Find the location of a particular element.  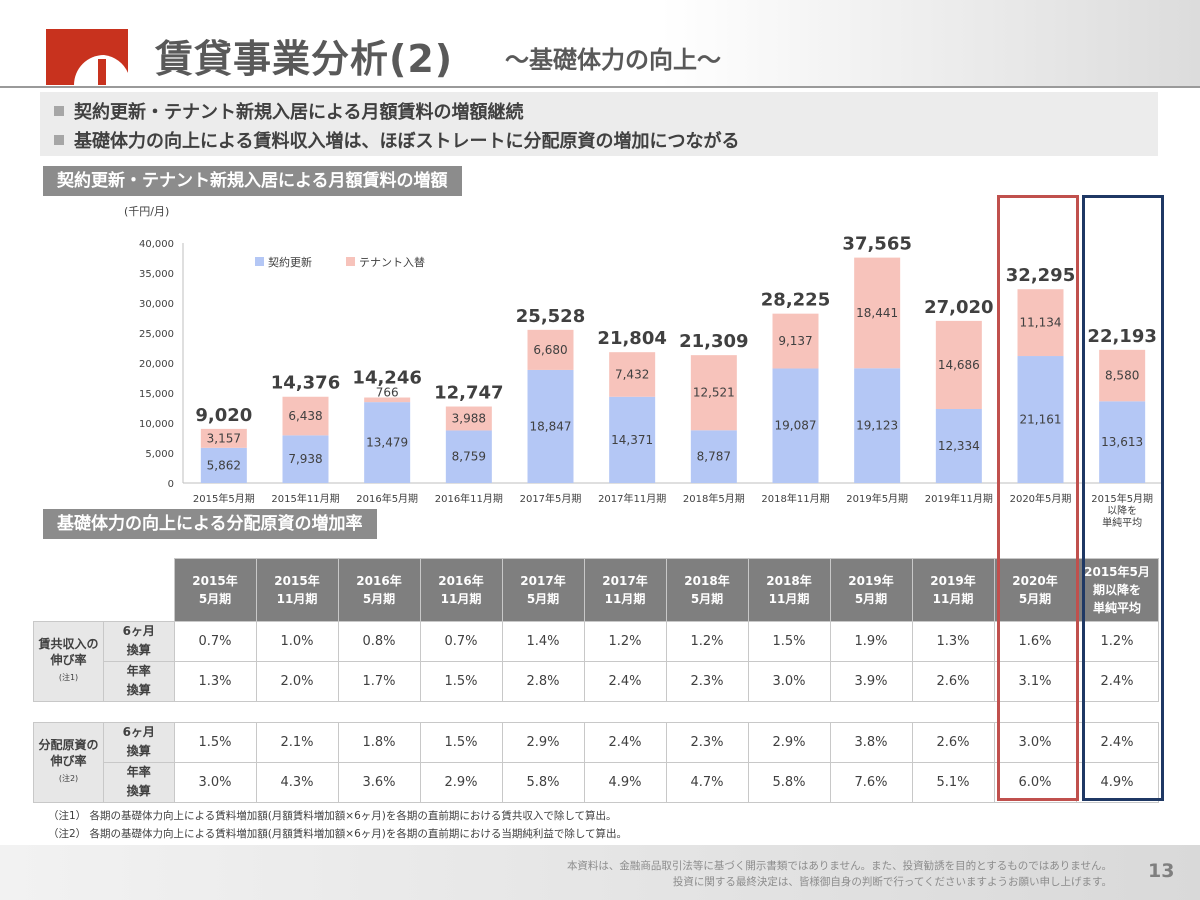

x-tick-label: 2017年11月期 is located at coordinates (632, 498).